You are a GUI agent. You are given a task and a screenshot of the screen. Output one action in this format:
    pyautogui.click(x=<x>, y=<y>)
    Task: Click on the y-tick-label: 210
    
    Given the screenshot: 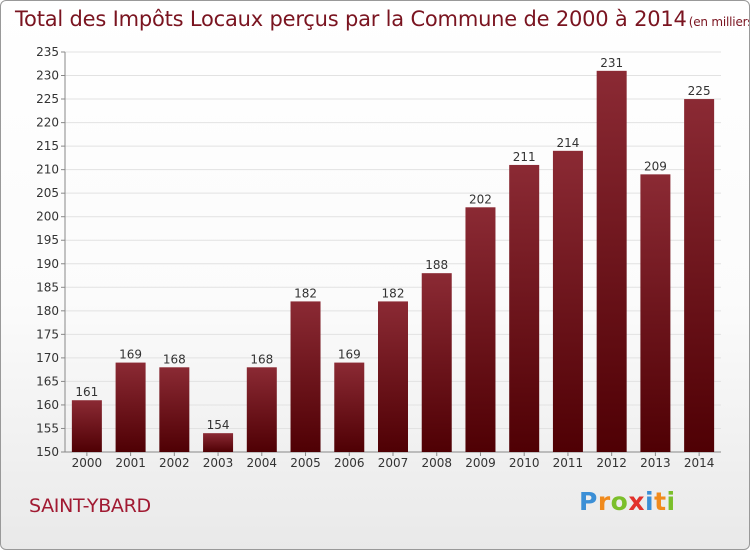 What is the action you would take?
    pyautogui.click(x=47, y=170)
    